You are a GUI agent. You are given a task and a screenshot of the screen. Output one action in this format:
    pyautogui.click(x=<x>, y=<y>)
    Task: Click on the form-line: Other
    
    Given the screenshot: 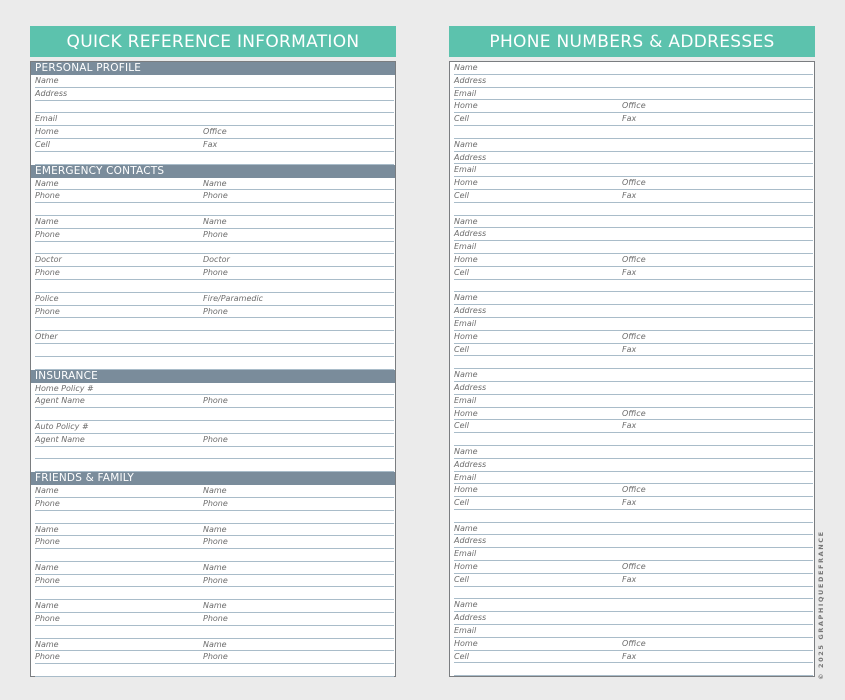 What is the action you would take?
    pyautogui.click(x=214, y=337)
    